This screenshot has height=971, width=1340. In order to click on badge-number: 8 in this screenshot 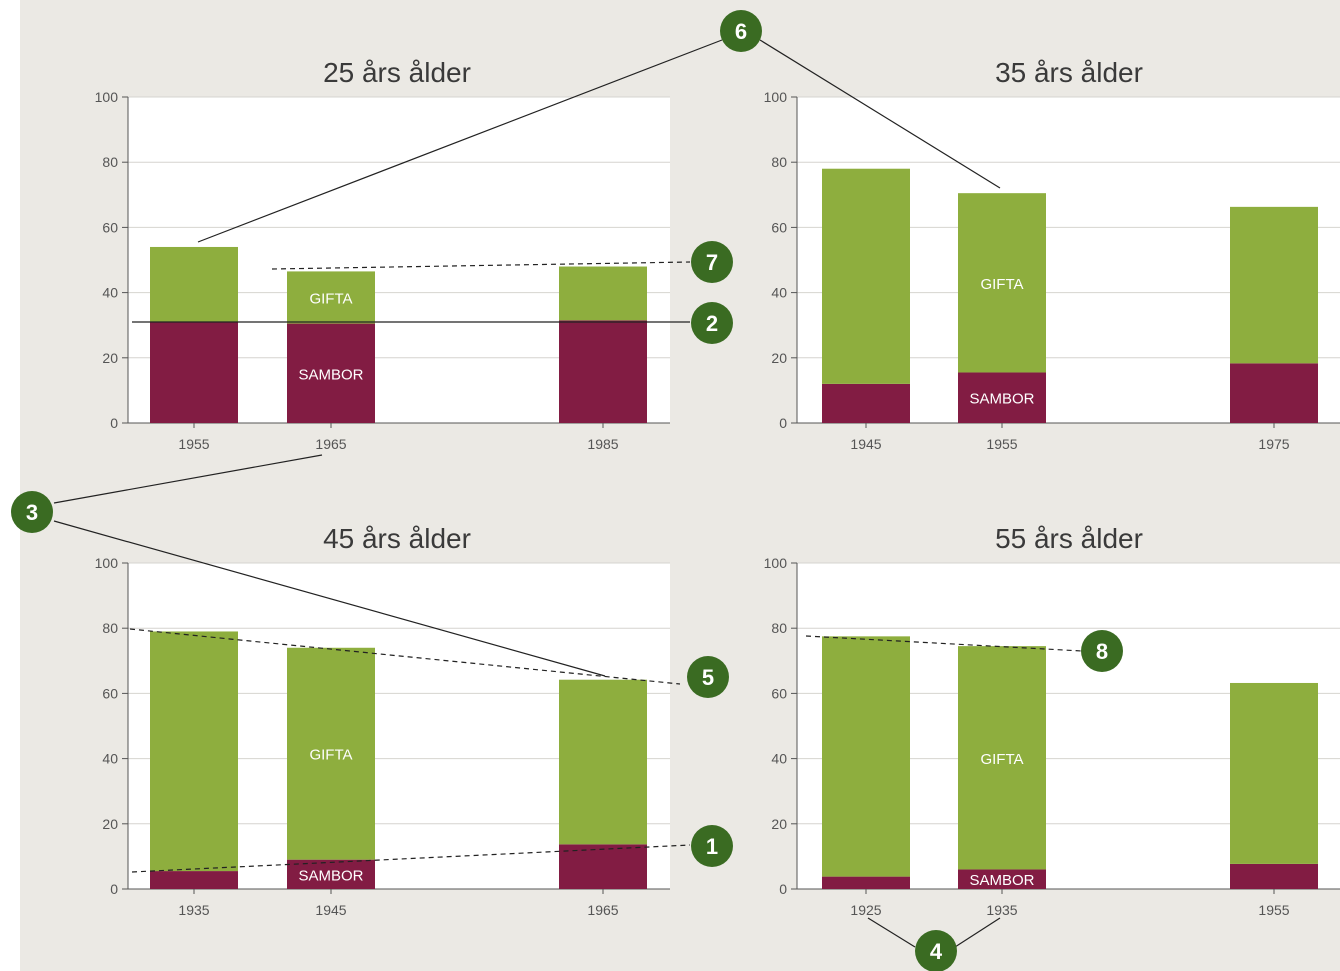, I will do `click(1102, 651)`.